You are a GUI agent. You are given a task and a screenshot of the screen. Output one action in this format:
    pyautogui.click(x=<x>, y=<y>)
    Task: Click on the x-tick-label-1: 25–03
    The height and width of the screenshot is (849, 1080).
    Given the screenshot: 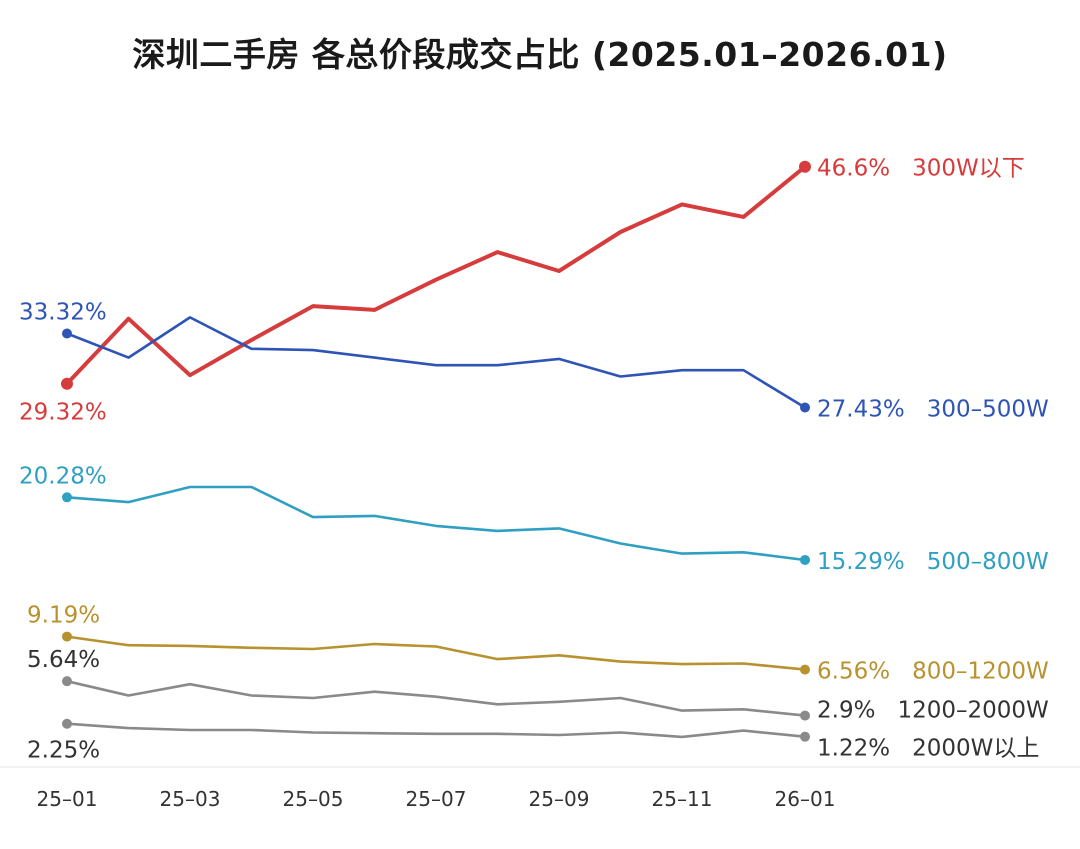 What is the action you would take?
    pyautogui.click(x=190, y=799)
    